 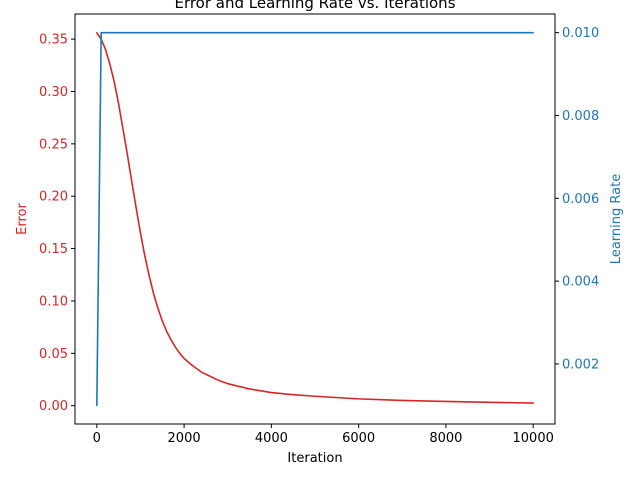 I want to click on y-axis-right: 0.002 0.004 0.006 0.008 0.010, so click(x=577, y=199).